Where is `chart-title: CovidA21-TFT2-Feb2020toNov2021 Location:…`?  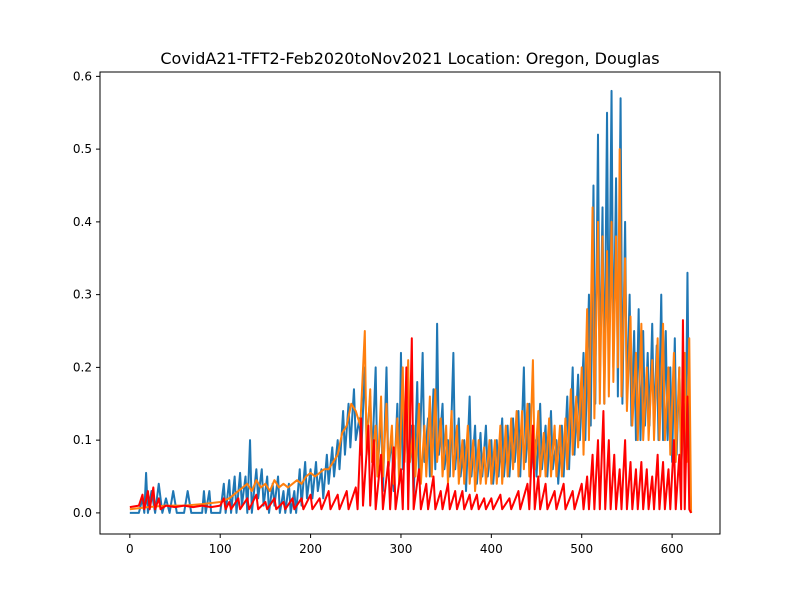
chart-title: CovidA21-TFT2-Feb2020toNov2021 Location:… is located at coordinates (409, 58).